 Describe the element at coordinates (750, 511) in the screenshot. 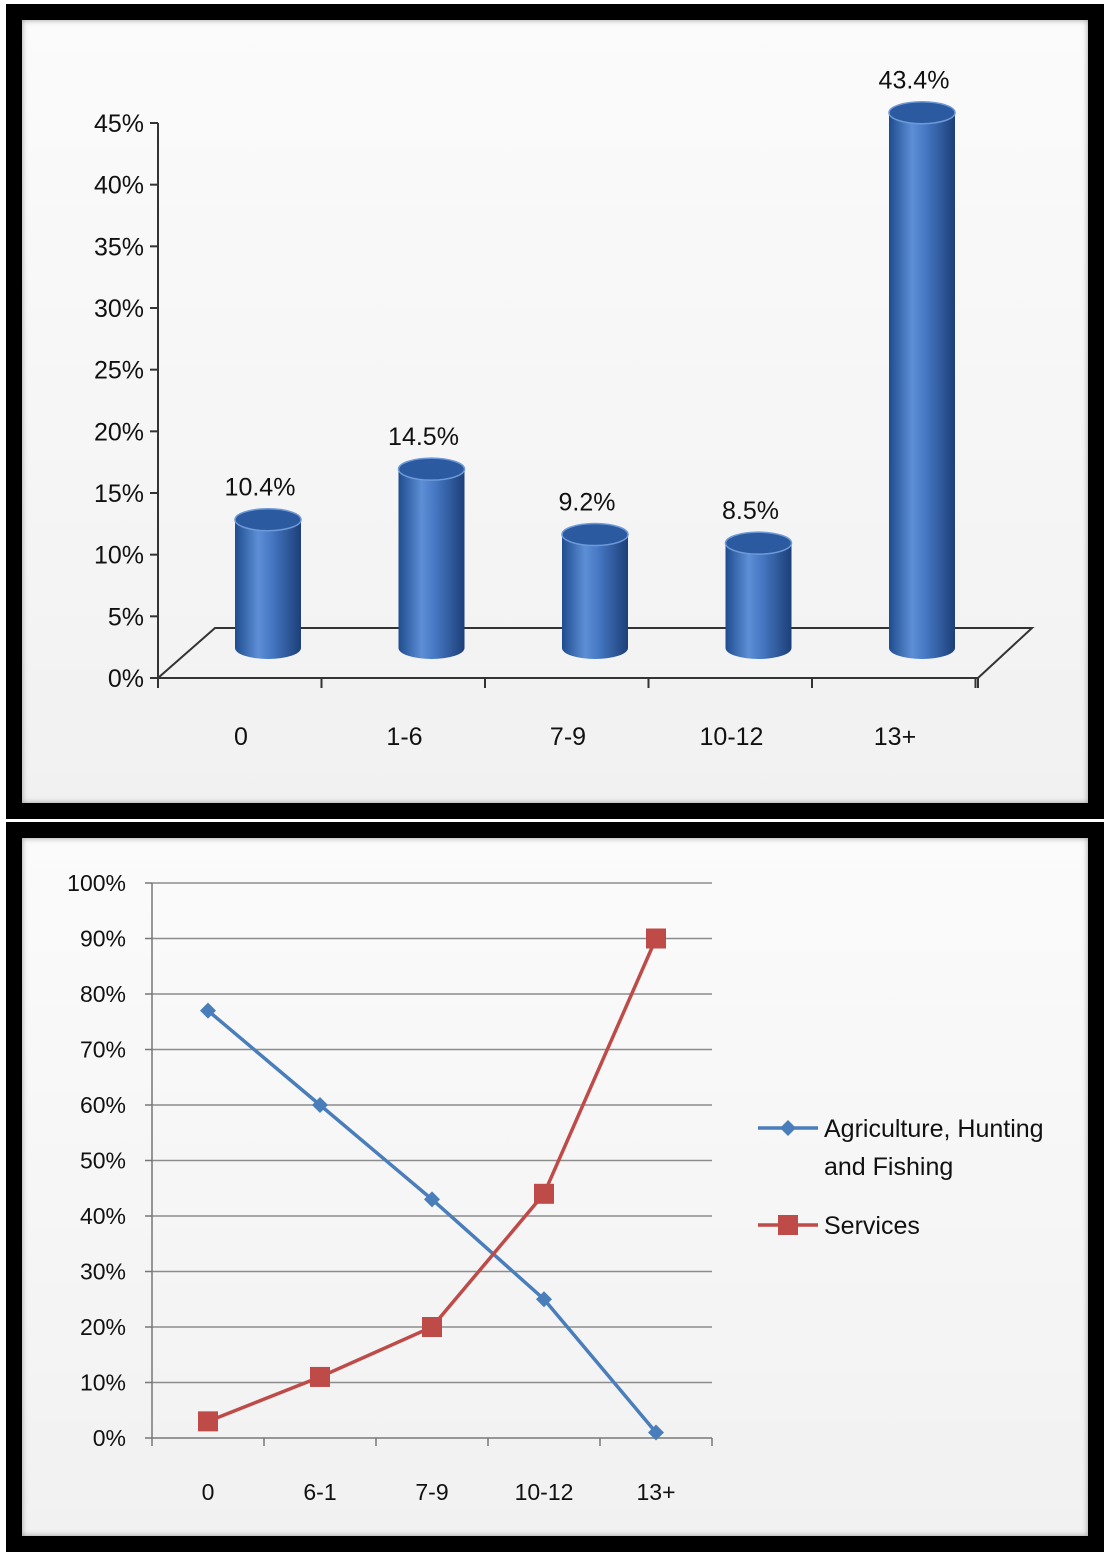

I see `data-label: 8.5%` at that location.